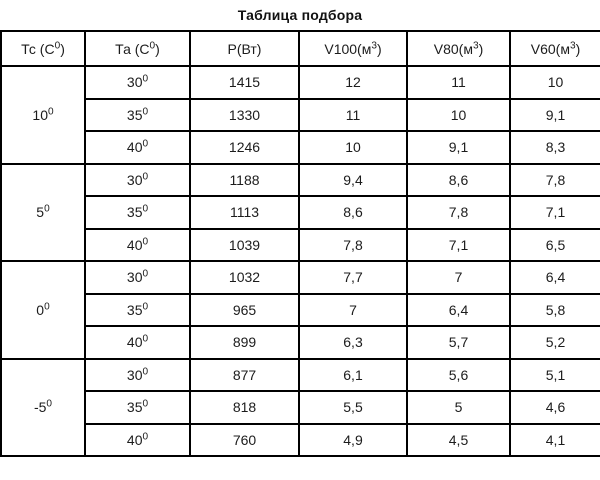  Describe the element at coordinates (353, 439) in the screenshot. I see `cell-v100: 4,9` at that location.